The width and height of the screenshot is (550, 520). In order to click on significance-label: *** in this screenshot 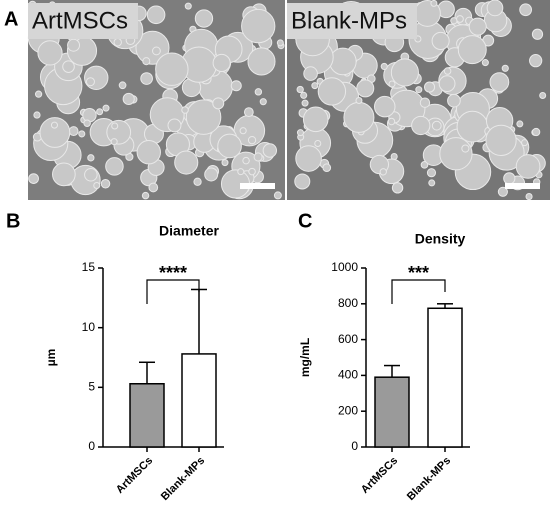, I will do `click(418, 273)`.